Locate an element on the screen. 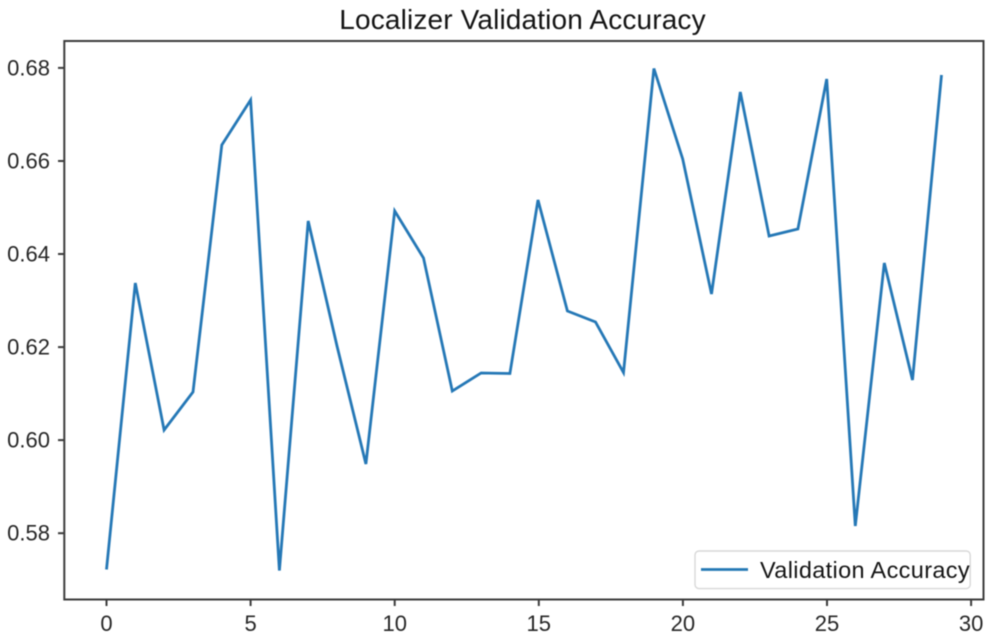  svg-text: 0.58 is located at coordinates (28, 533).